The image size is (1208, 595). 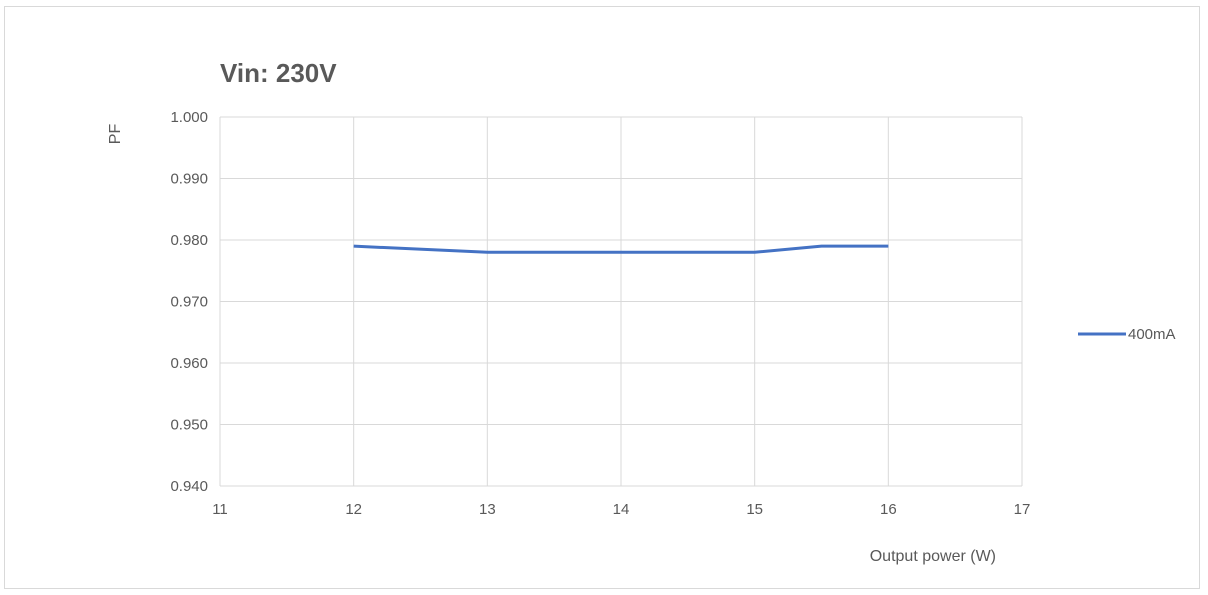 I want to click on y-tick-label: 0.960, so click(x=189, y=363).